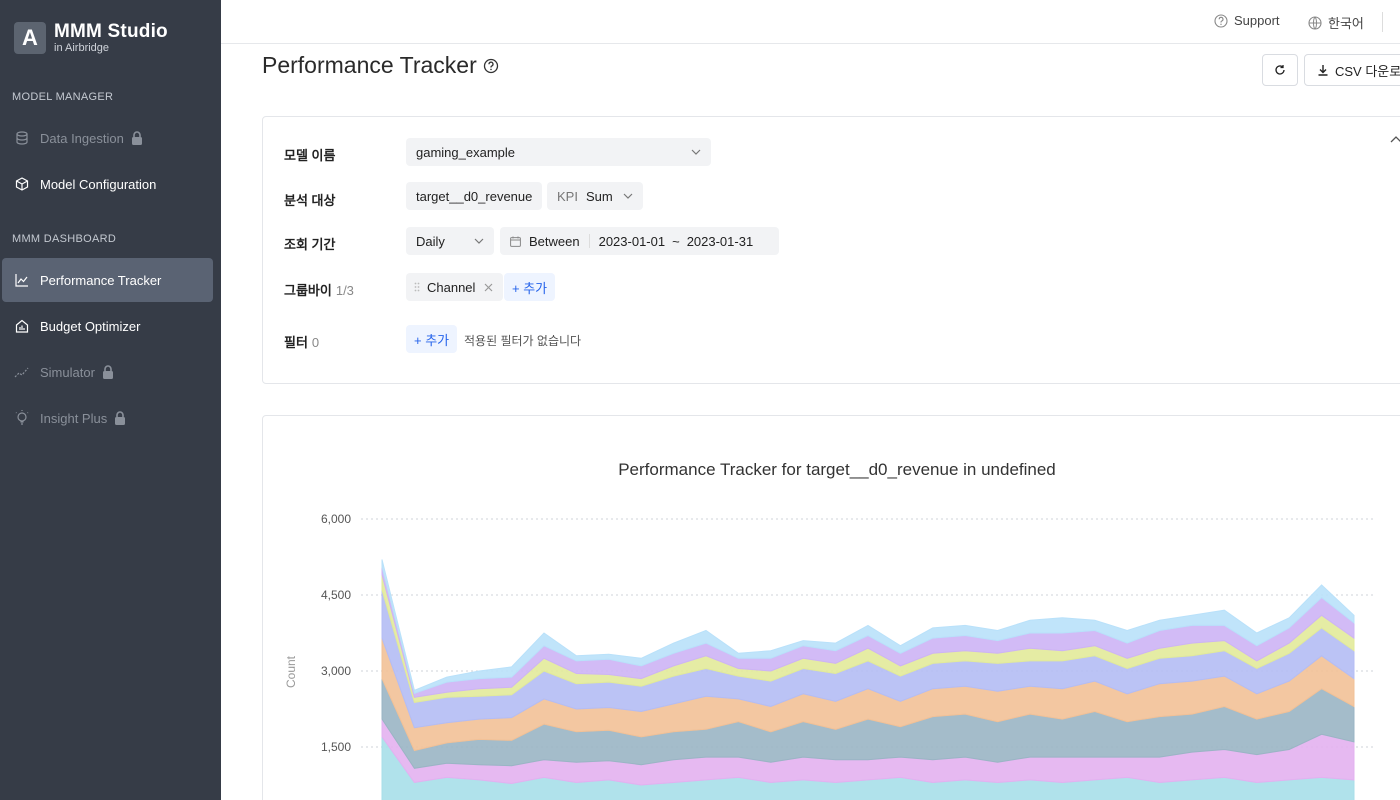 This screenshot has width=1400, height=800. What do you see at coordinates (22, 184) in the screenshot?
I see `cube-icon` at bounding box center [22, 184].